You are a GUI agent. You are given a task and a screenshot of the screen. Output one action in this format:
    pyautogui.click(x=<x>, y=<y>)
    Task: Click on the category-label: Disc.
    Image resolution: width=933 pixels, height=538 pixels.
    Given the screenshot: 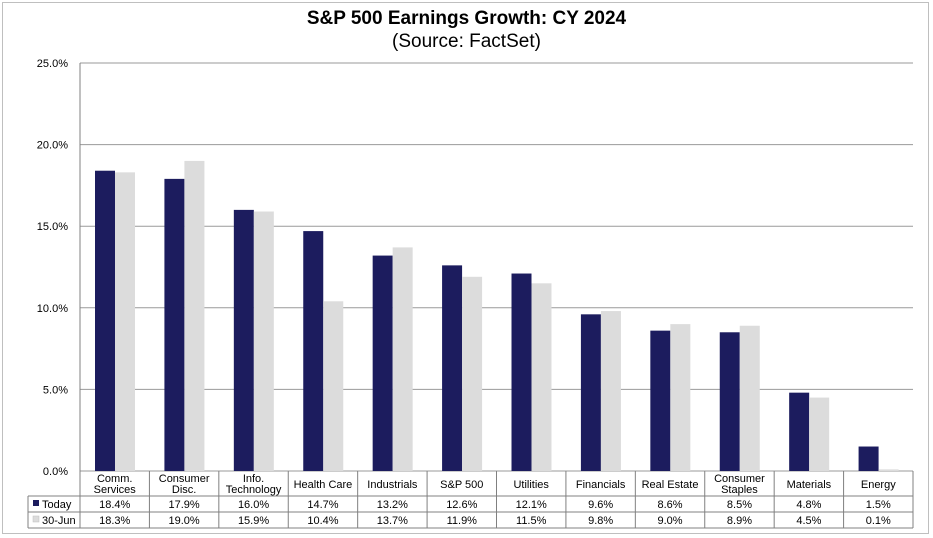 What is the action you would take?
    pyautogui.click(x=184, y=490)
    